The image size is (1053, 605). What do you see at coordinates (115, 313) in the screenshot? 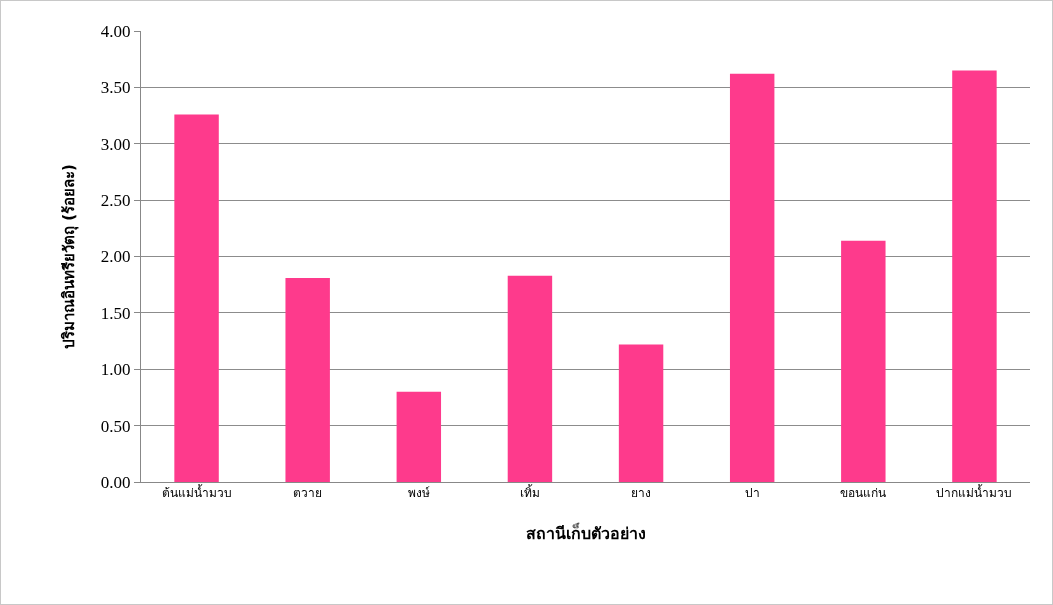
I see `y-tick-label: 1.50` at bounding box center [115, 313].